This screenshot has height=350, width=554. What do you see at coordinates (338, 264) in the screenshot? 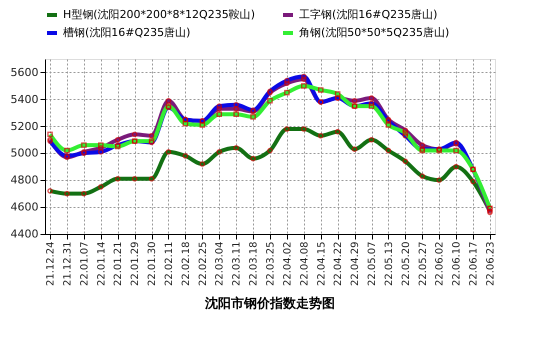
I see `x-tick-label: 22.04.22` at bounding box center [338, 264].